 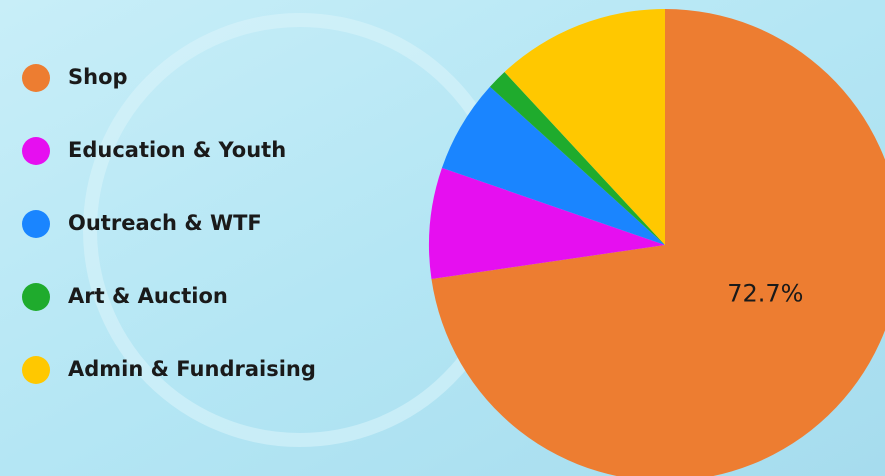 I want to click on legend-label: Shop, so click(x=98, y=77).